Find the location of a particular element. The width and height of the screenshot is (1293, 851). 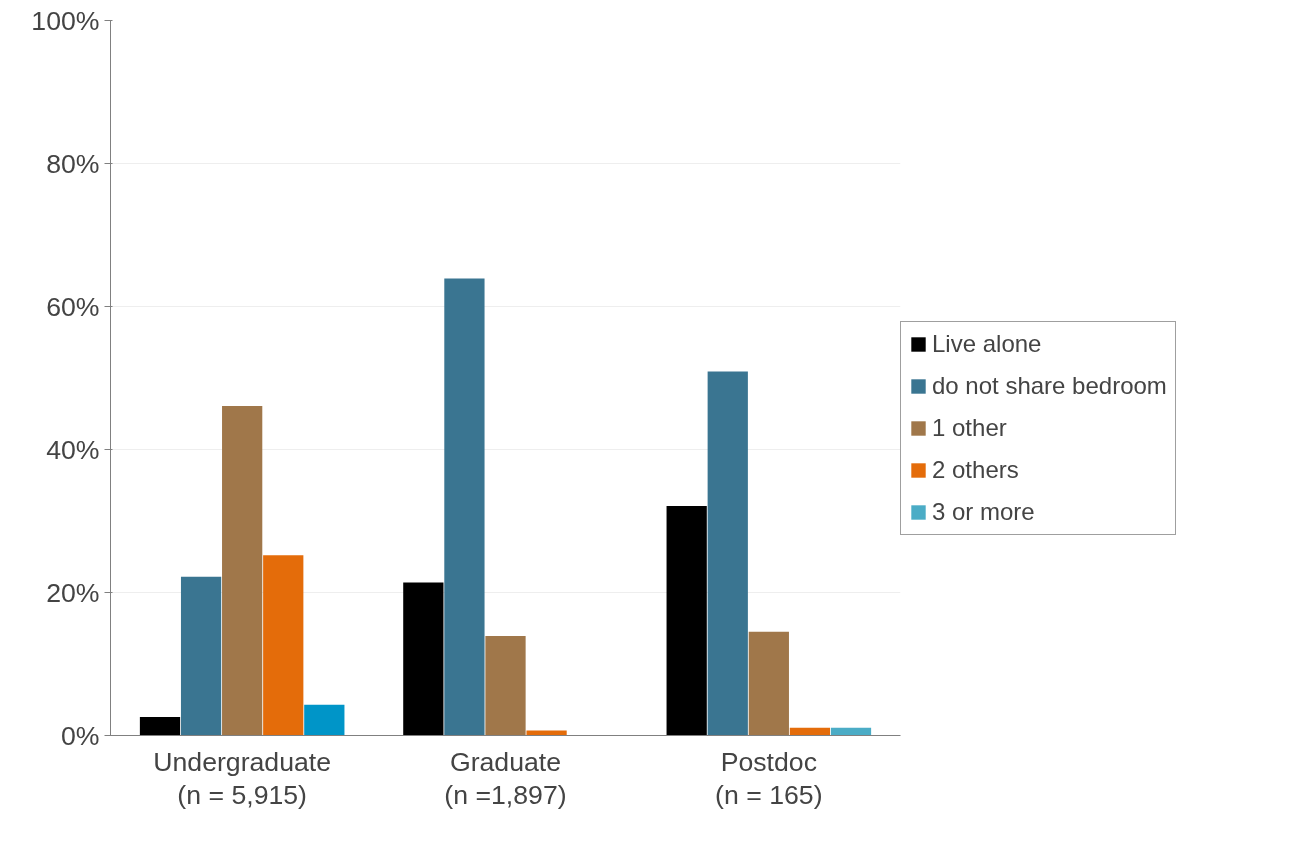

y-tick-label: 80% is located at coordinates (73, 163).